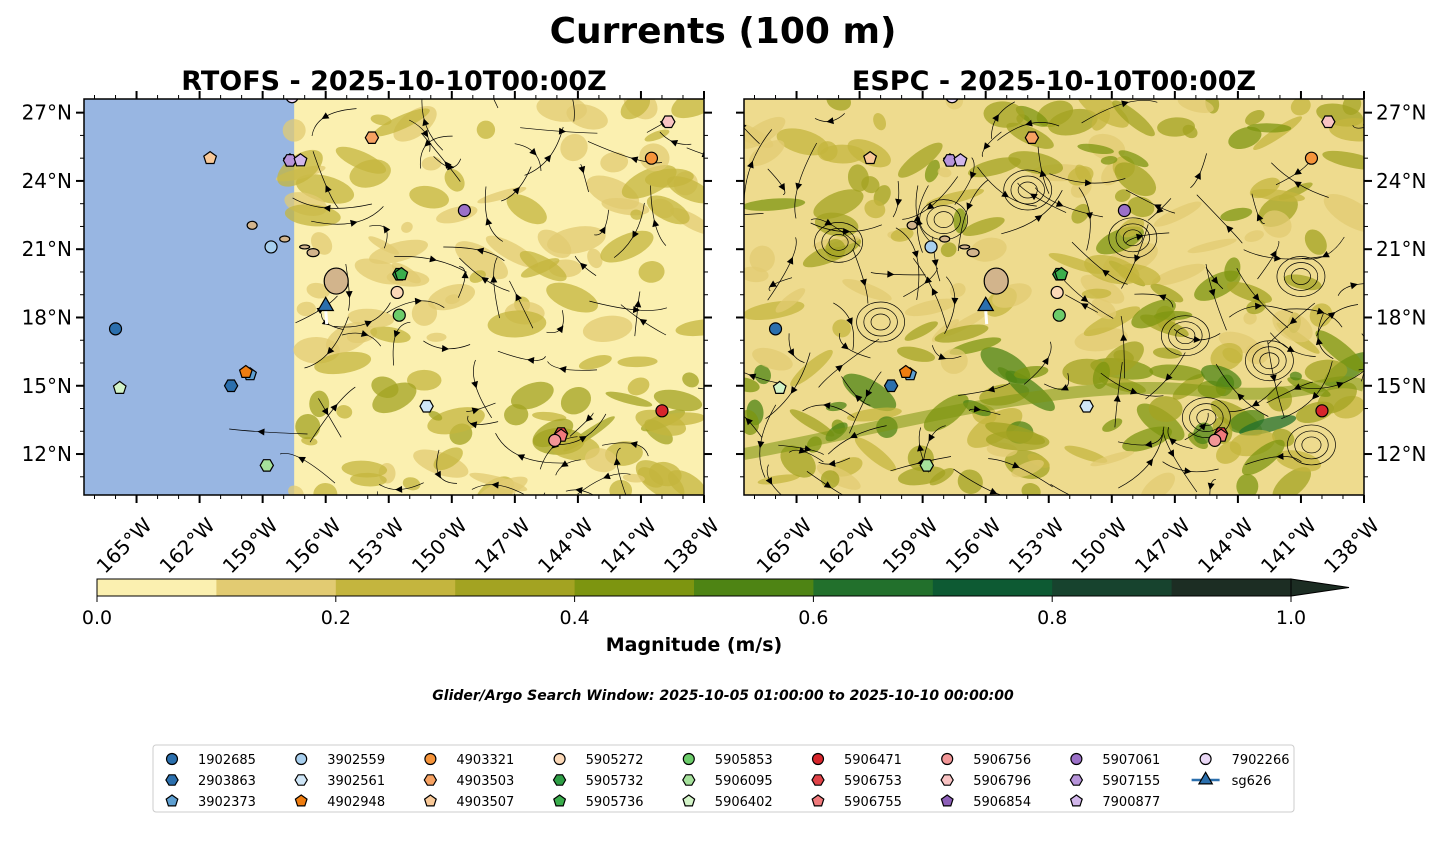  What do you see at coordinates (227, 760) in the screenshot?
I see `legend-label-1902685: 1902685` at bounding box center [227, 760].